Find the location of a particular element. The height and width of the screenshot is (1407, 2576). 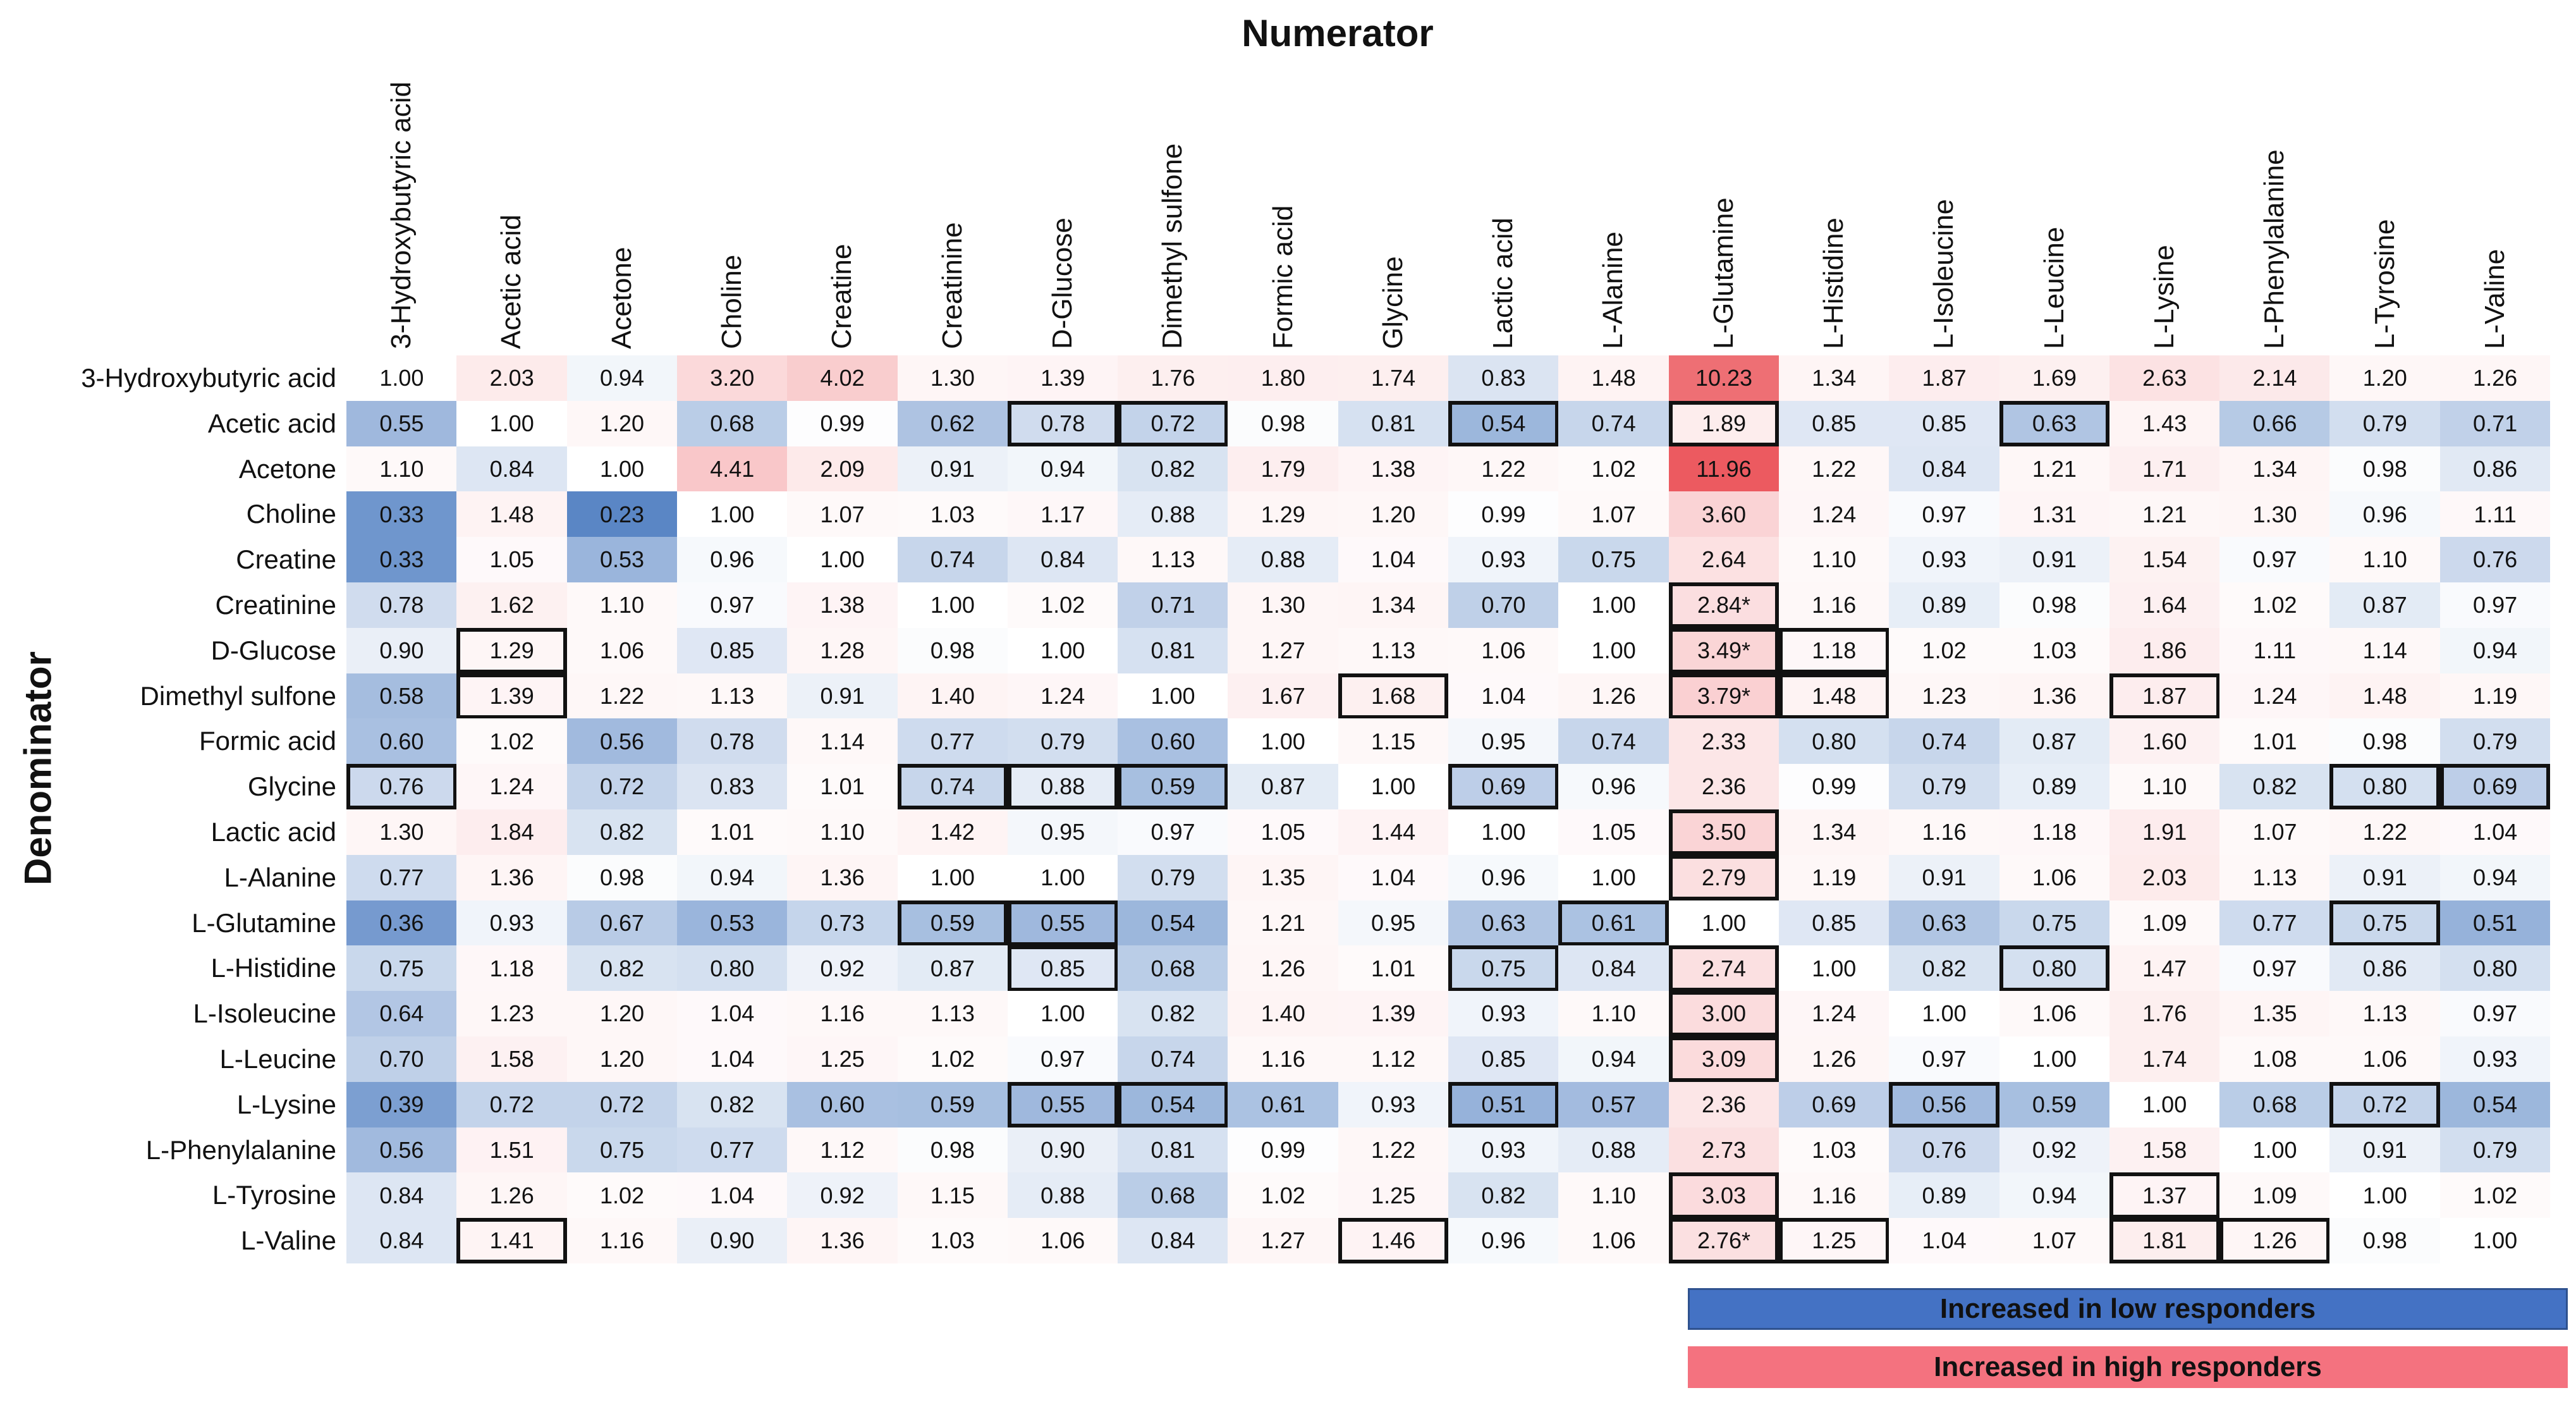

heatmap-cell: 1.16 is located at coordinates (622, 1241).